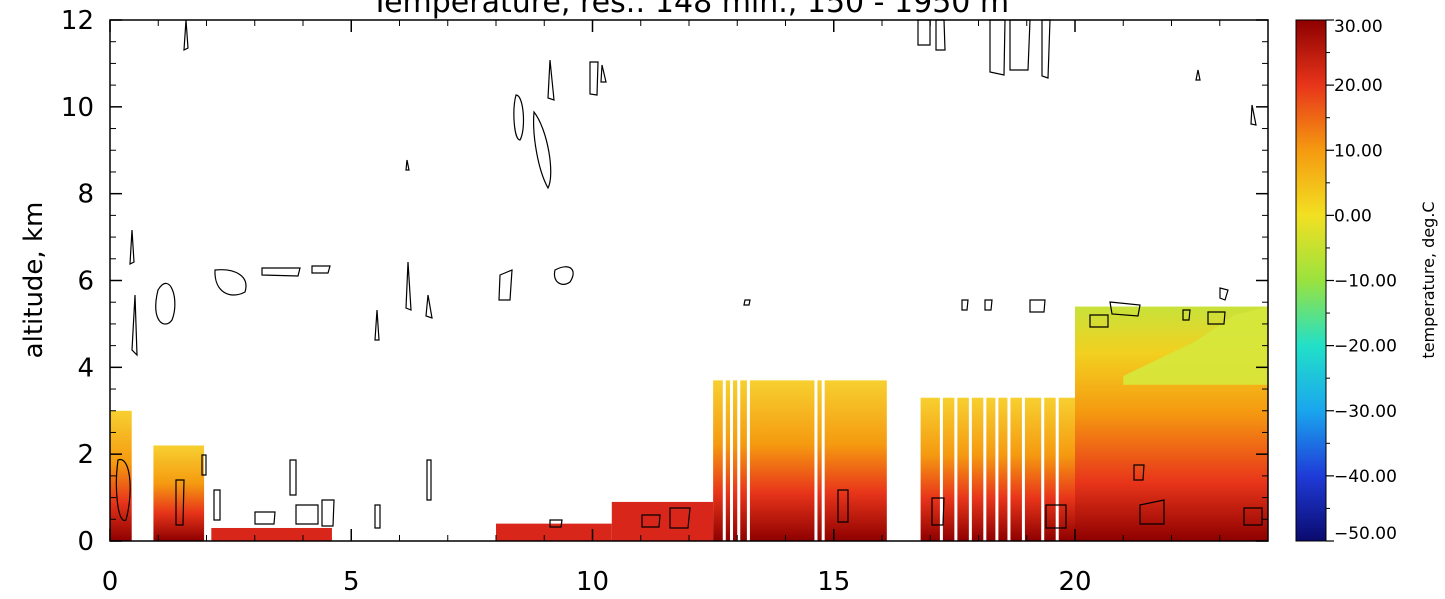 Image resolution: width=1445 pixels, height=599 pixels. What do you see at coordinates (1195, 345) in the screenshot?
I see `cool-layer` at bounding box center [1195, 345].